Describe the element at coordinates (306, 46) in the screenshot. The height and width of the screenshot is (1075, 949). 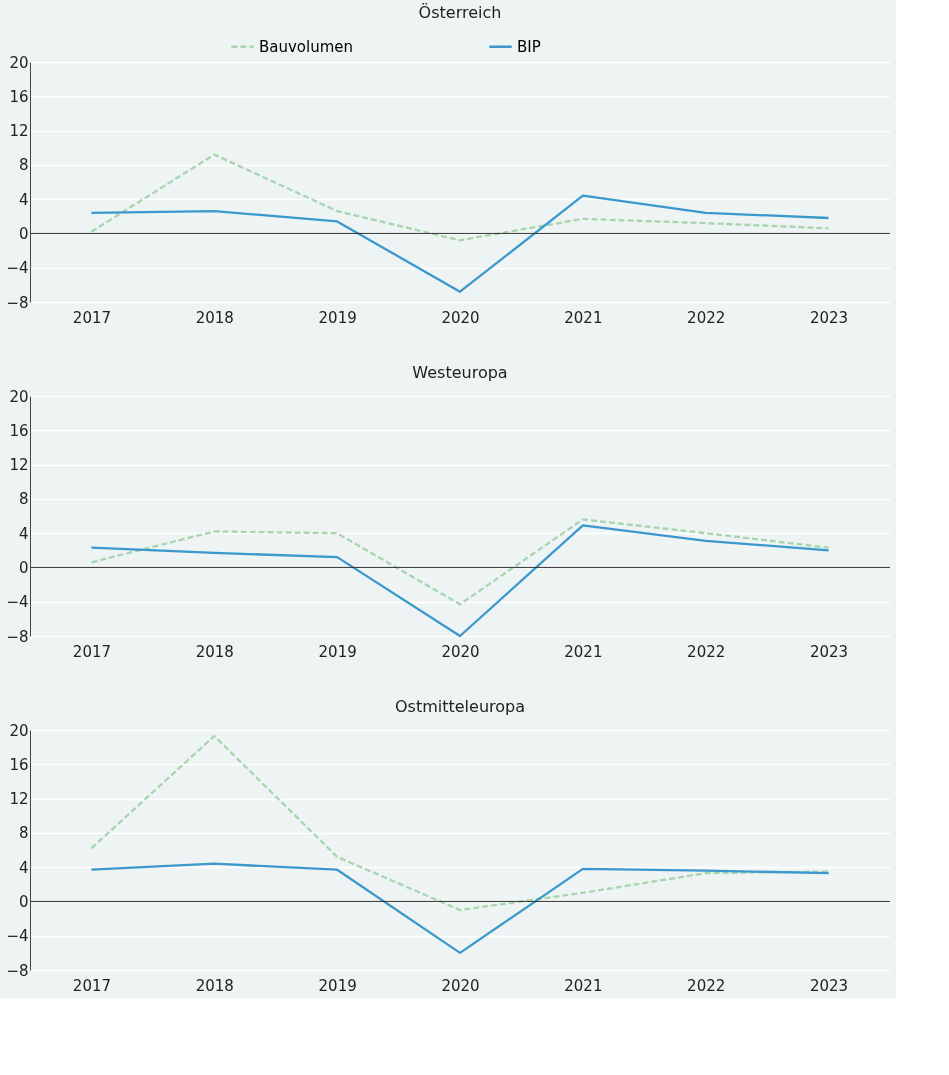
I see `legend-label: Bauvolumen` at that location.